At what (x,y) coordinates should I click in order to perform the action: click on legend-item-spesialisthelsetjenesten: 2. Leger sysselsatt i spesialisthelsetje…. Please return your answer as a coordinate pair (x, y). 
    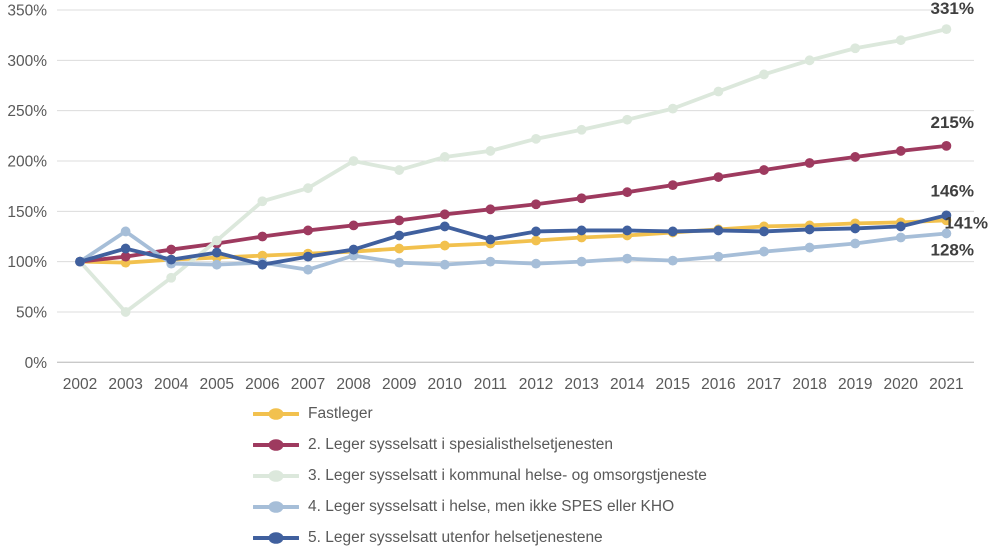
    Looking at the image, I should click on (480, 445).